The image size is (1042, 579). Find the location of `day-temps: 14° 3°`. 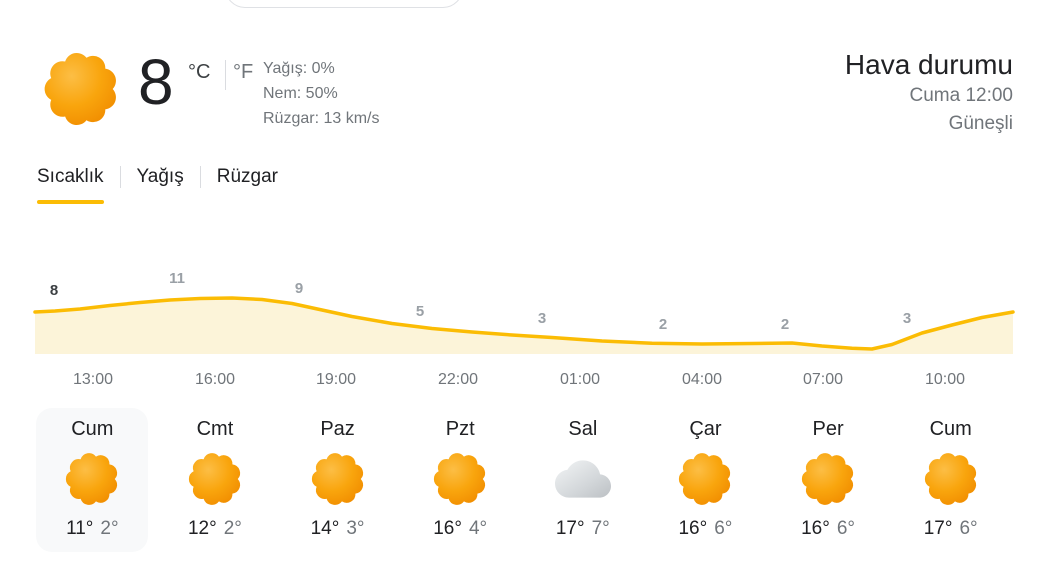

day-temps: 14° 3° is located at coordinates (338, 529).